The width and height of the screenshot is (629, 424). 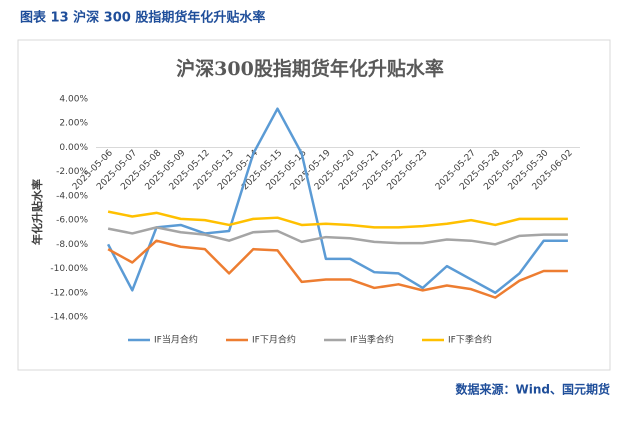 I want to click on legend-label: IF下季合约, so click(x=470, y=340).